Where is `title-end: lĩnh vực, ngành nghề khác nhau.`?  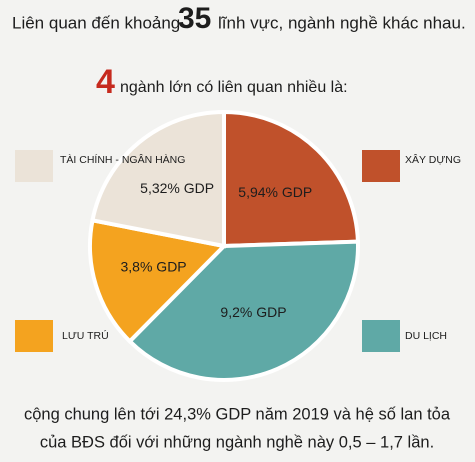
title-end: lĩnh vực, ngành nghề khác nhau. is located at coordinates (342, 22).